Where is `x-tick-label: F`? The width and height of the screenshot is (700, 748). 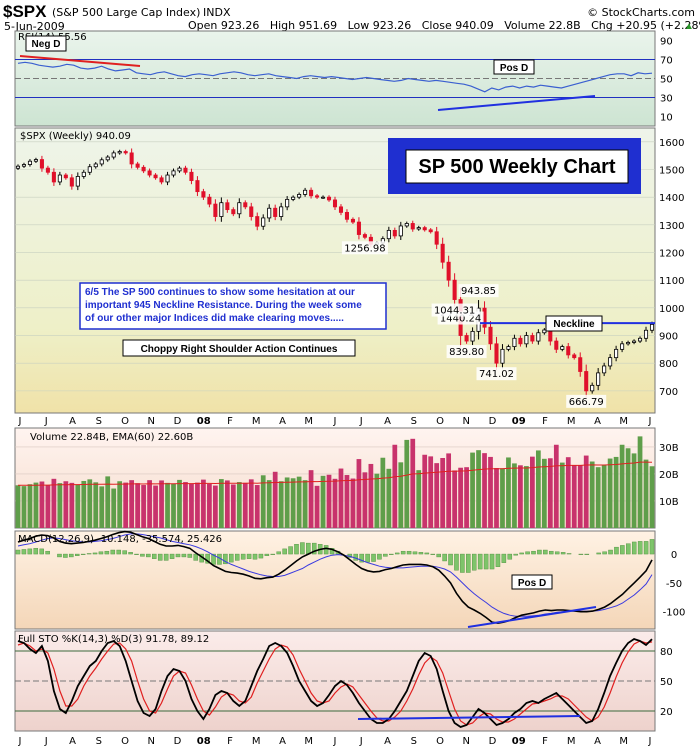 x-tick-label: F is located at coordinates (545, 741).